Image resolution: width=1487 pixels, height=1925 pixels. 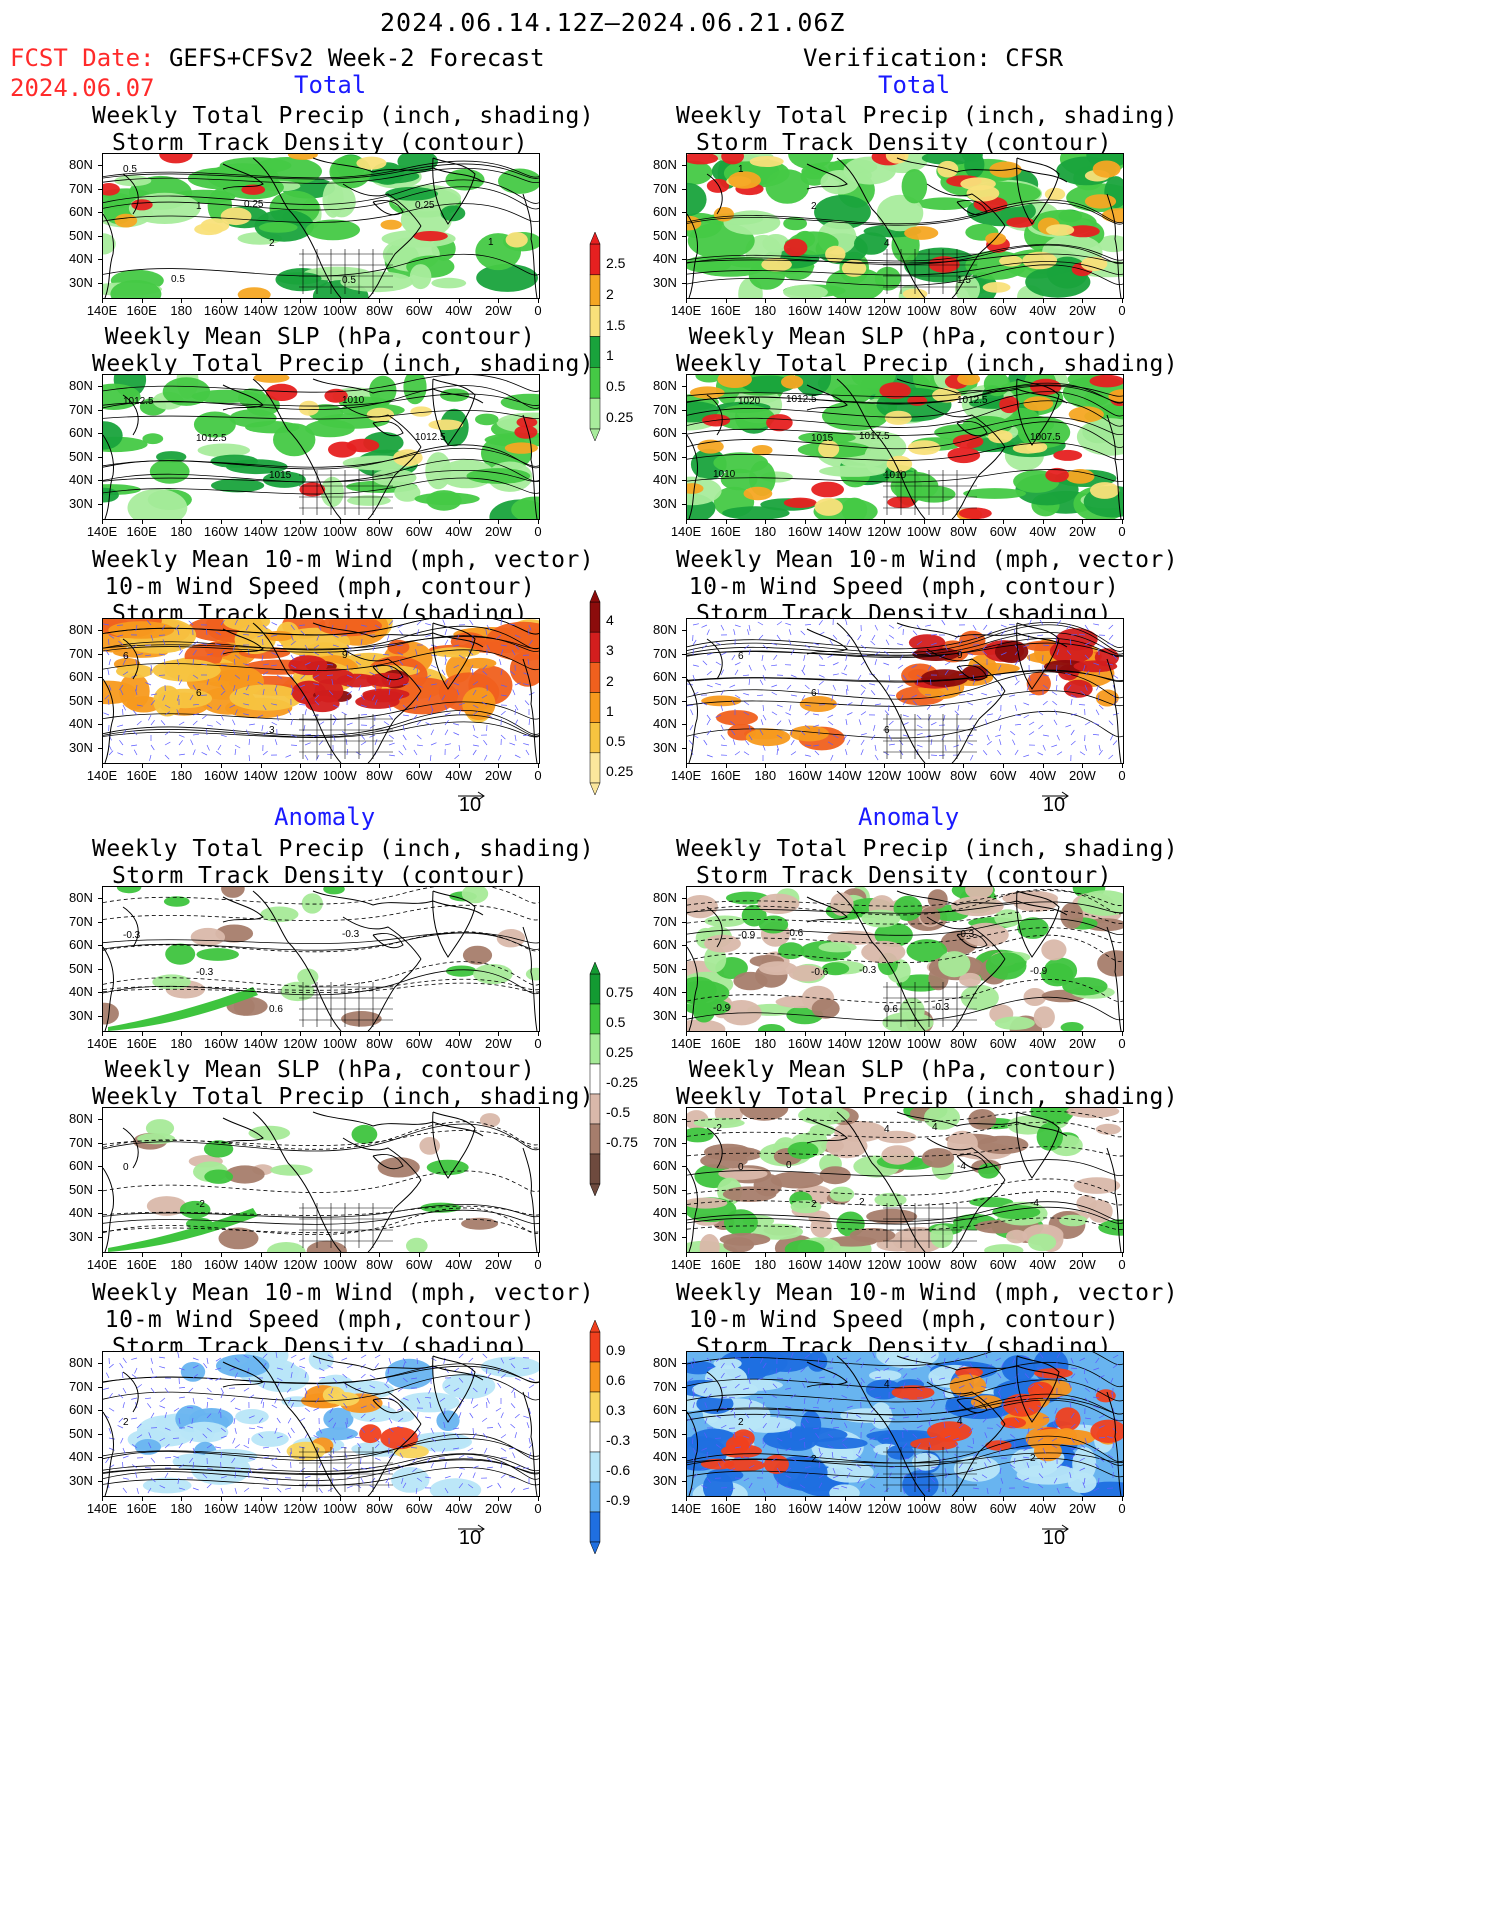 I want to click on colorbar-label: 0.6, so click(x=616, y=1380).